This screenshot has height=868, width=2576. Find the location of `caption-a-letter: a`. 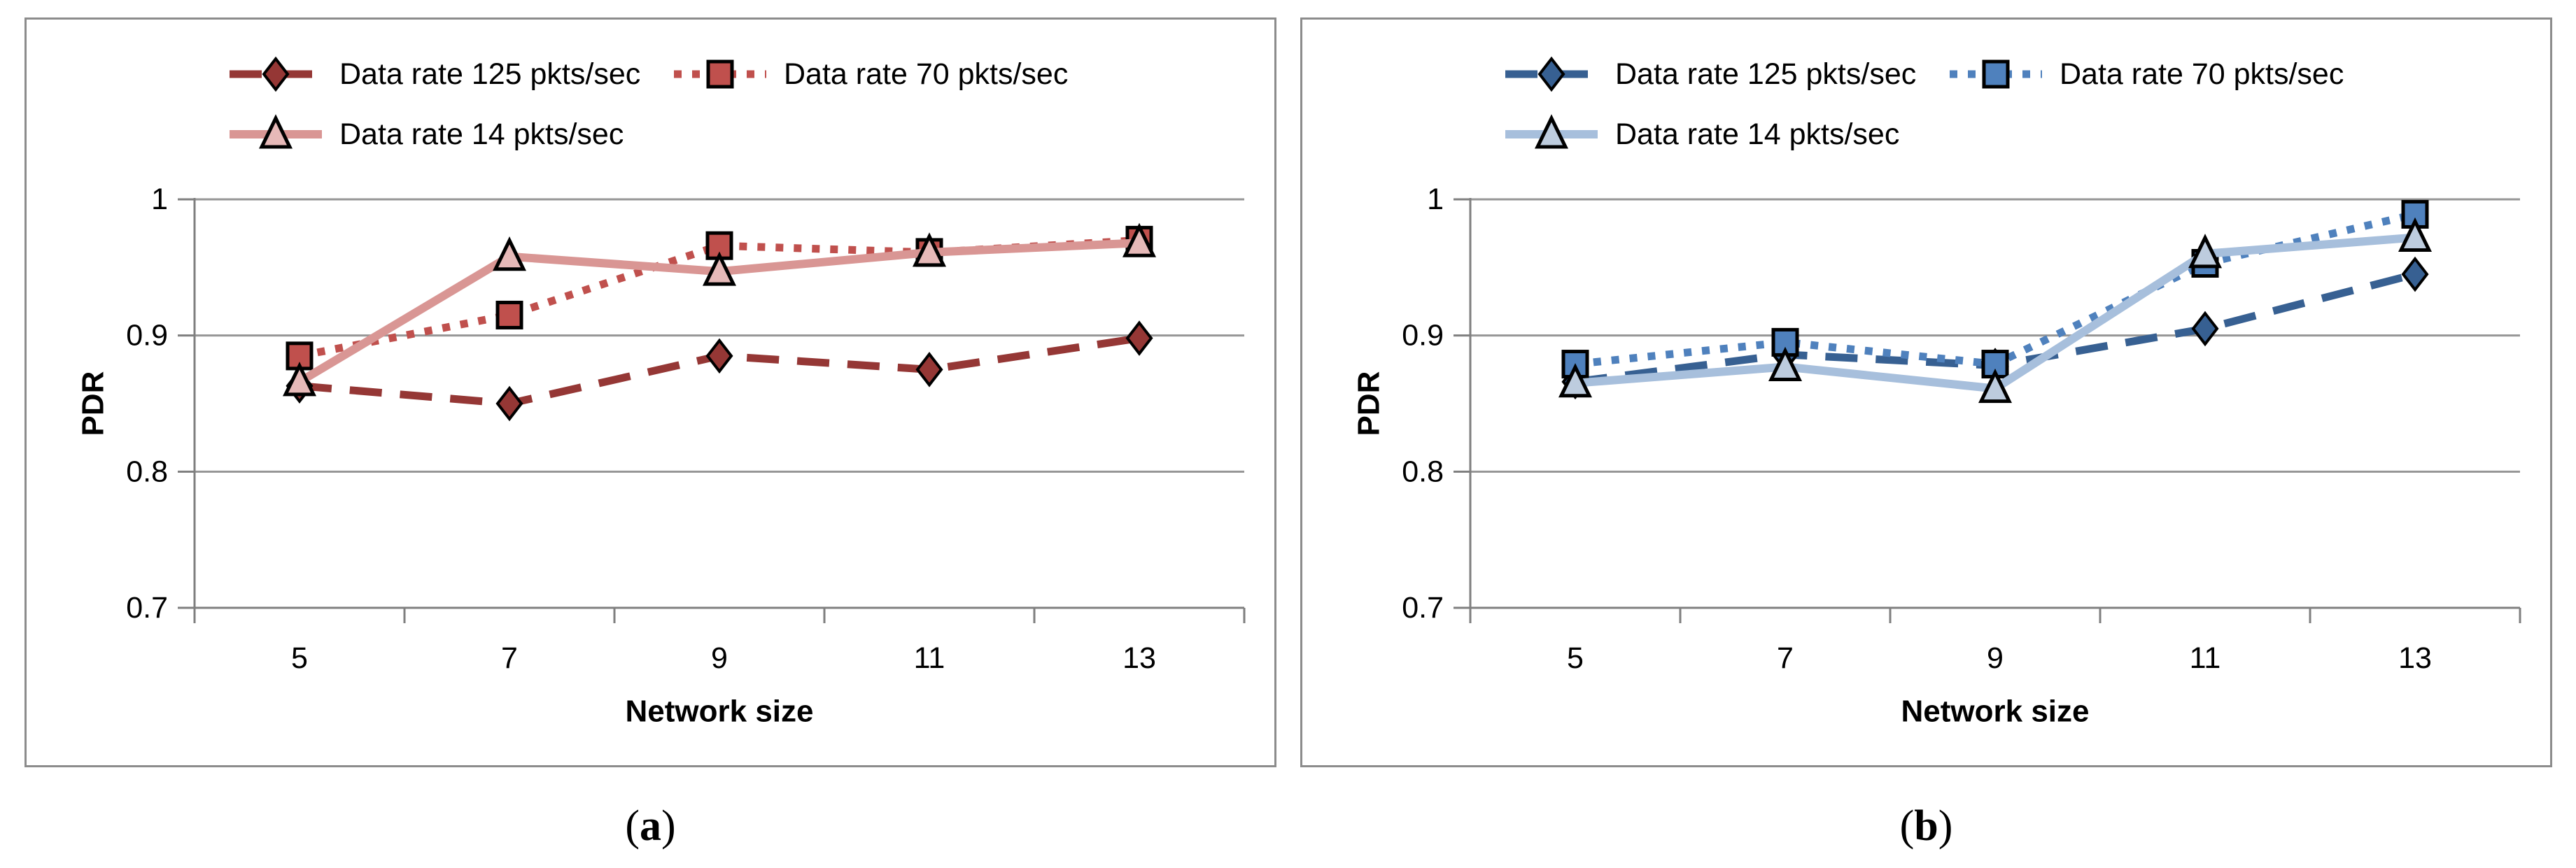

caption-a-letter: a is located at coordinates (650, 826).